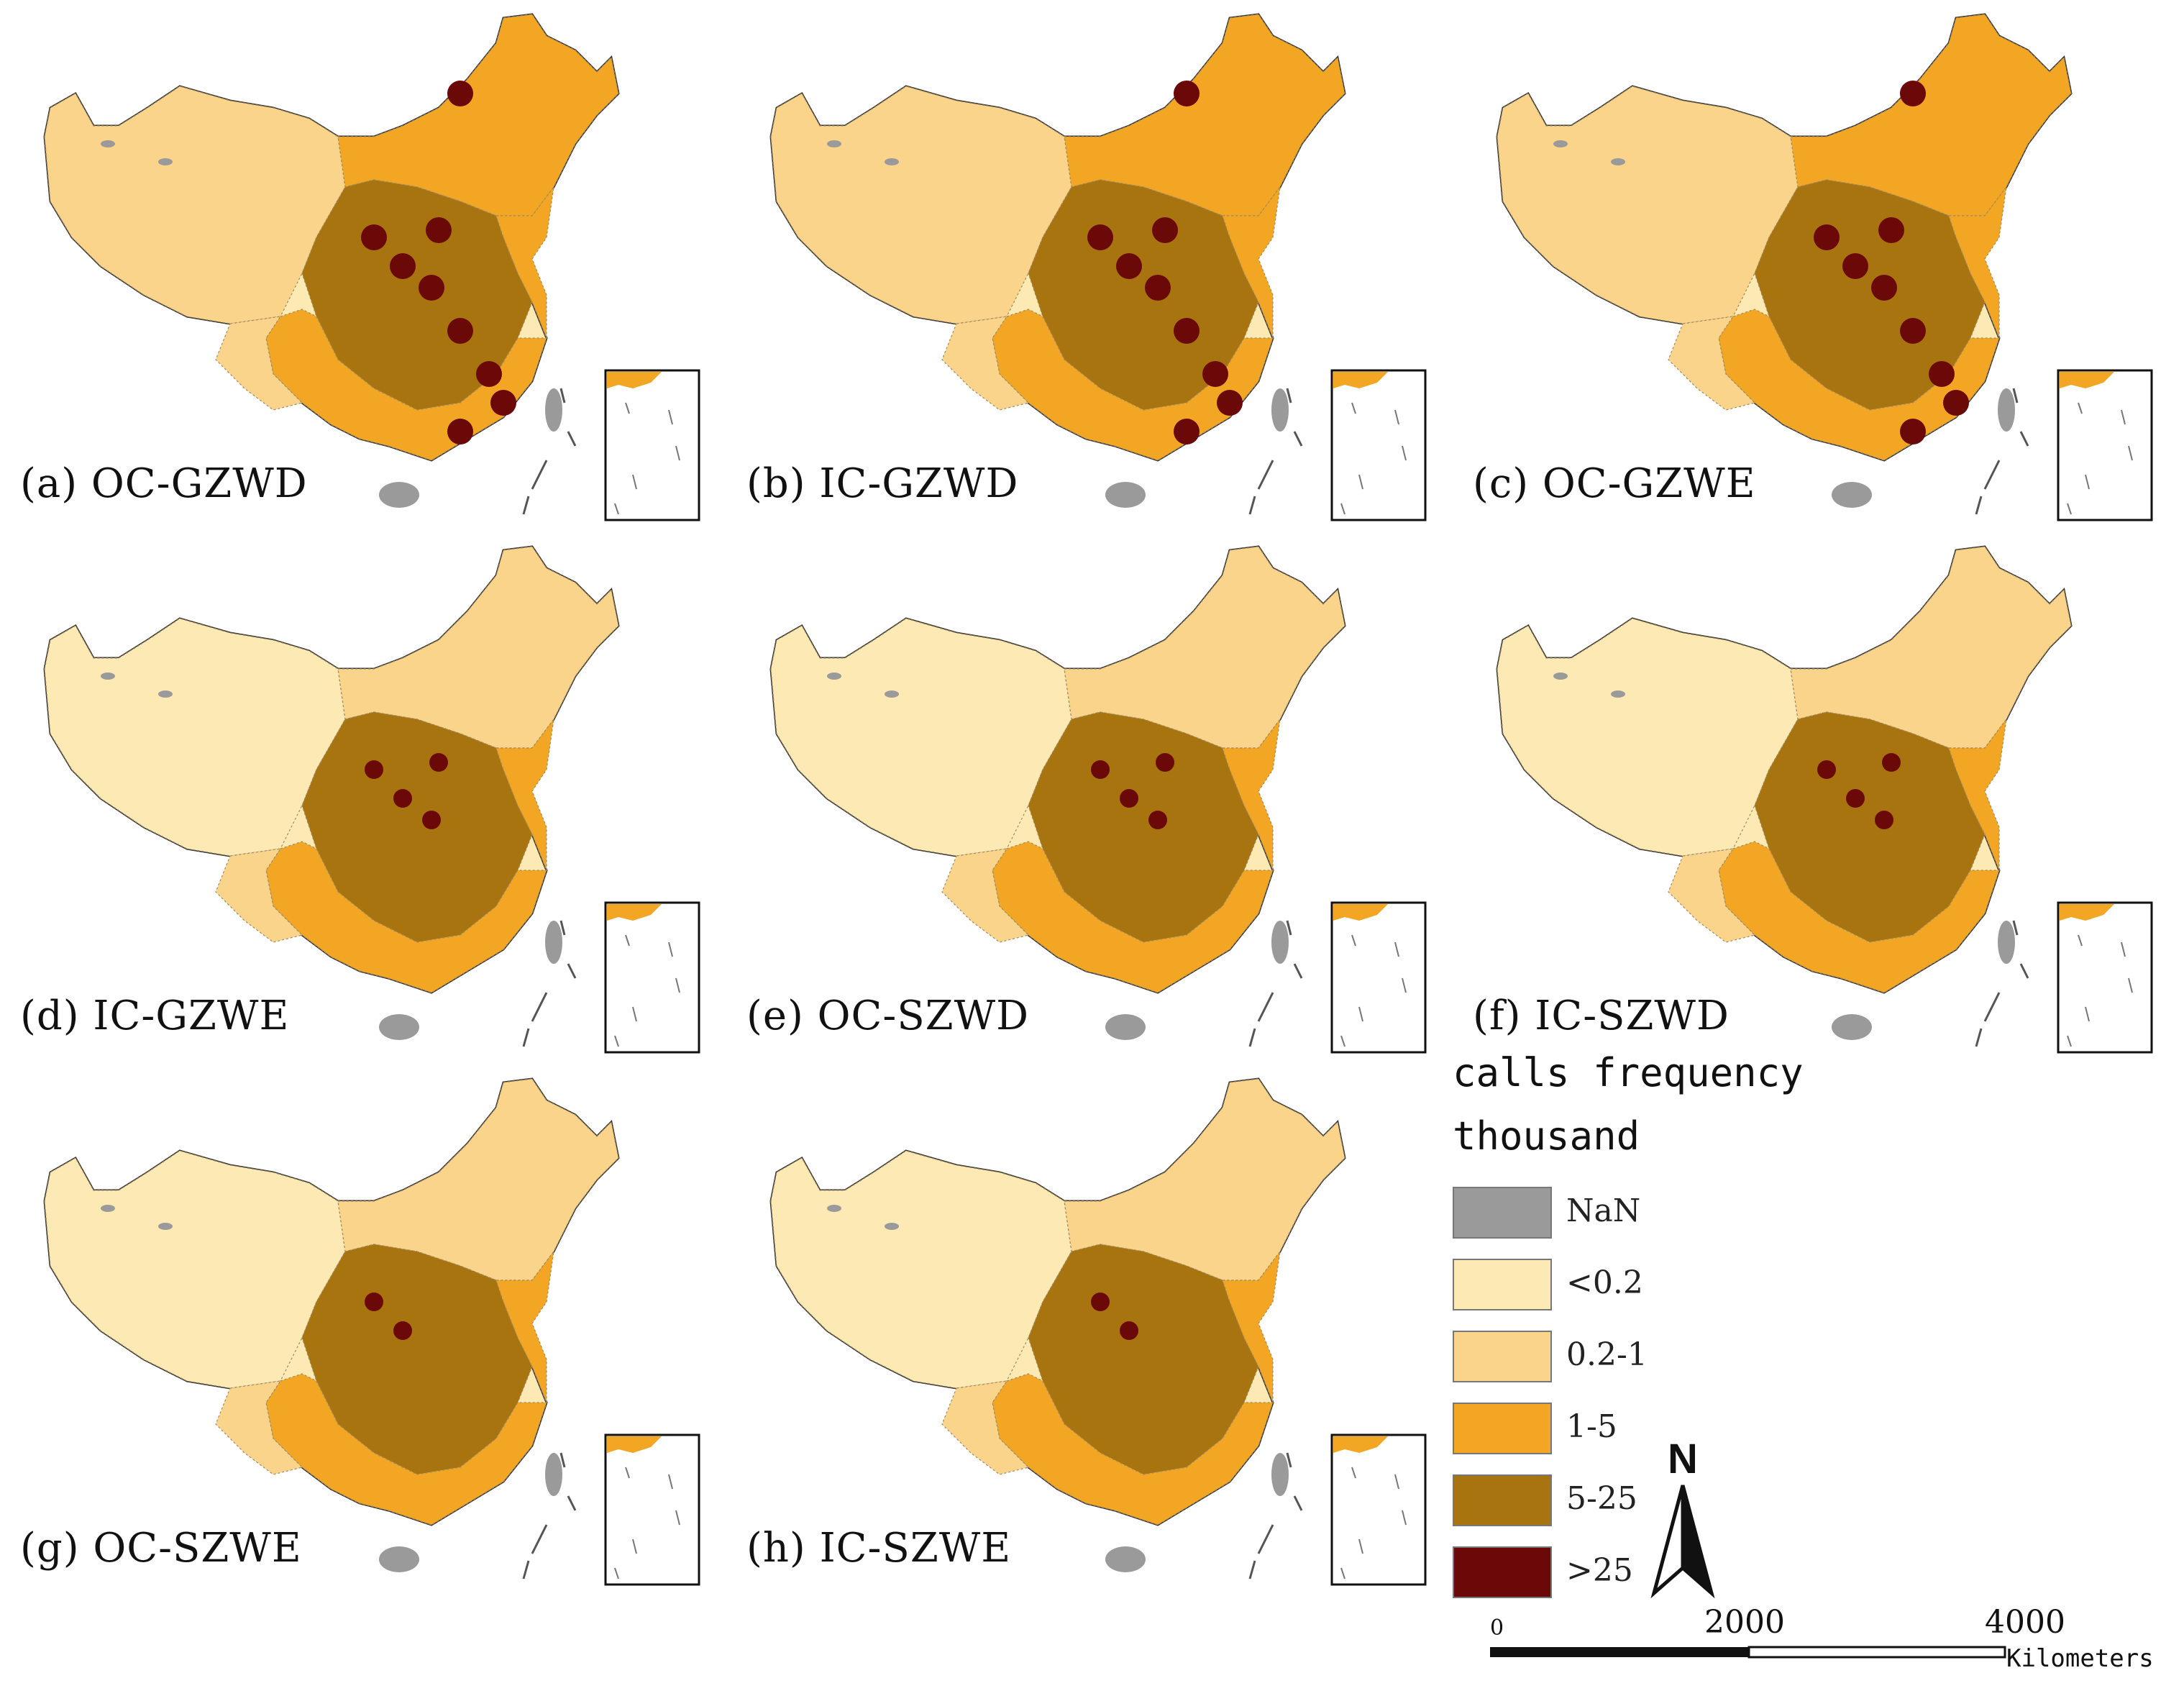 The width and height of the screenshot is (2184, 1696). What do you see at coordinates (1744, 1622) in the screenshot?
I see `scale-tick-2000: 2000` at bounding box center [1744, 1622].